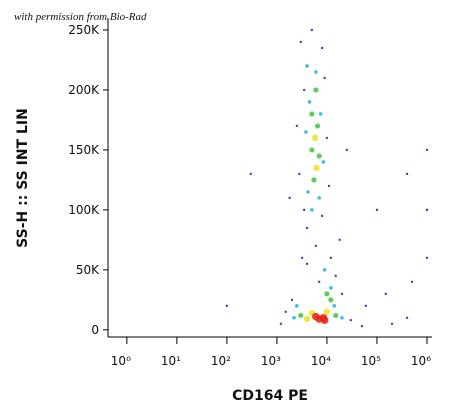 Image resolution: width=450 pixels, height=420 pixels. I want to click on x-tick-label: 10³, so click(271, 361).